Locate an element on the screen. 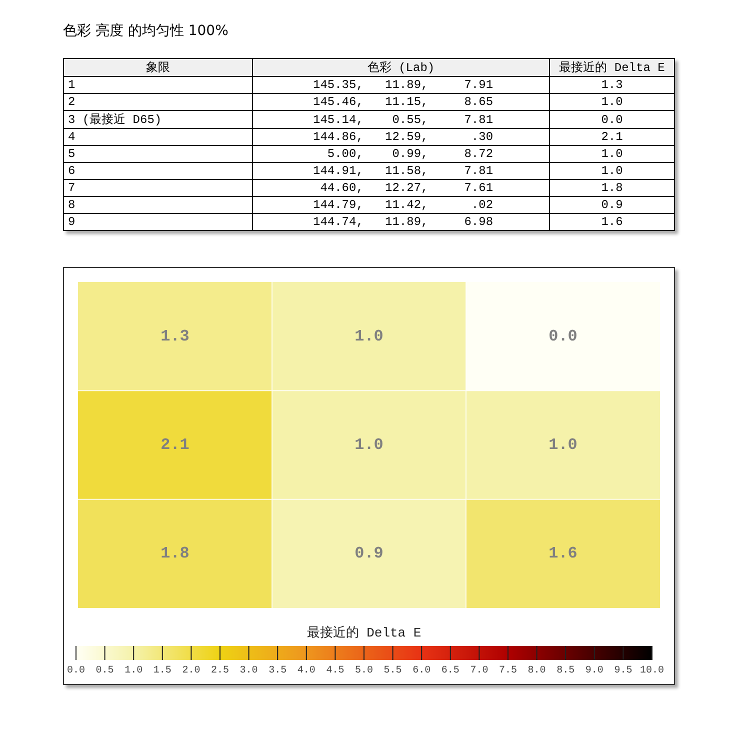 The width and height of the screenshot is (750, 734). text: 145.35, 11.89, 7.91 is located at coordinates (401, 85).